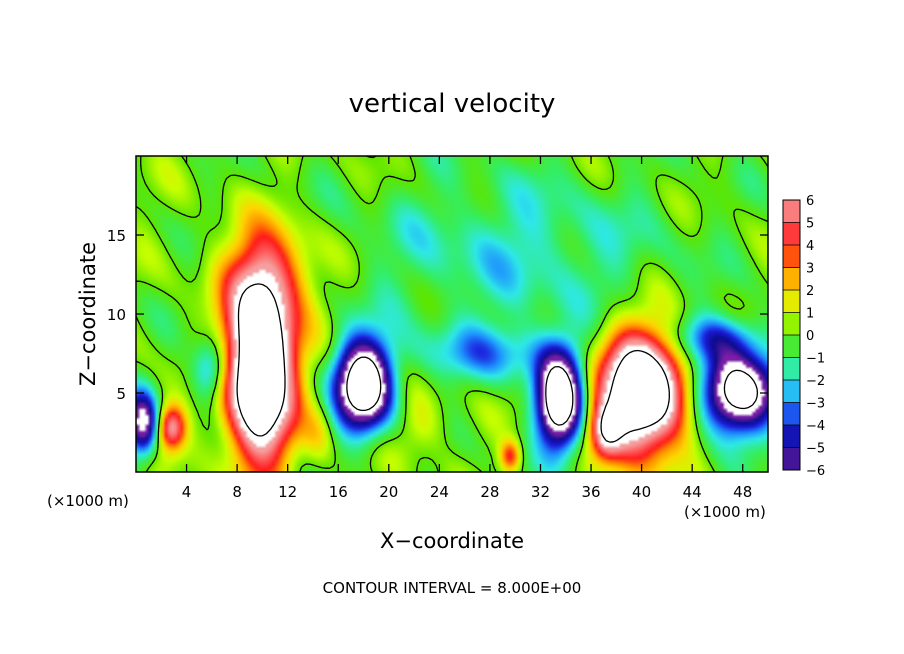 The image size is (904, 654). What do you see at coordinates (88, 314) in the screenshot?
I see `y-axis-label: Z−coordinate` at bounding box center [88, 314].